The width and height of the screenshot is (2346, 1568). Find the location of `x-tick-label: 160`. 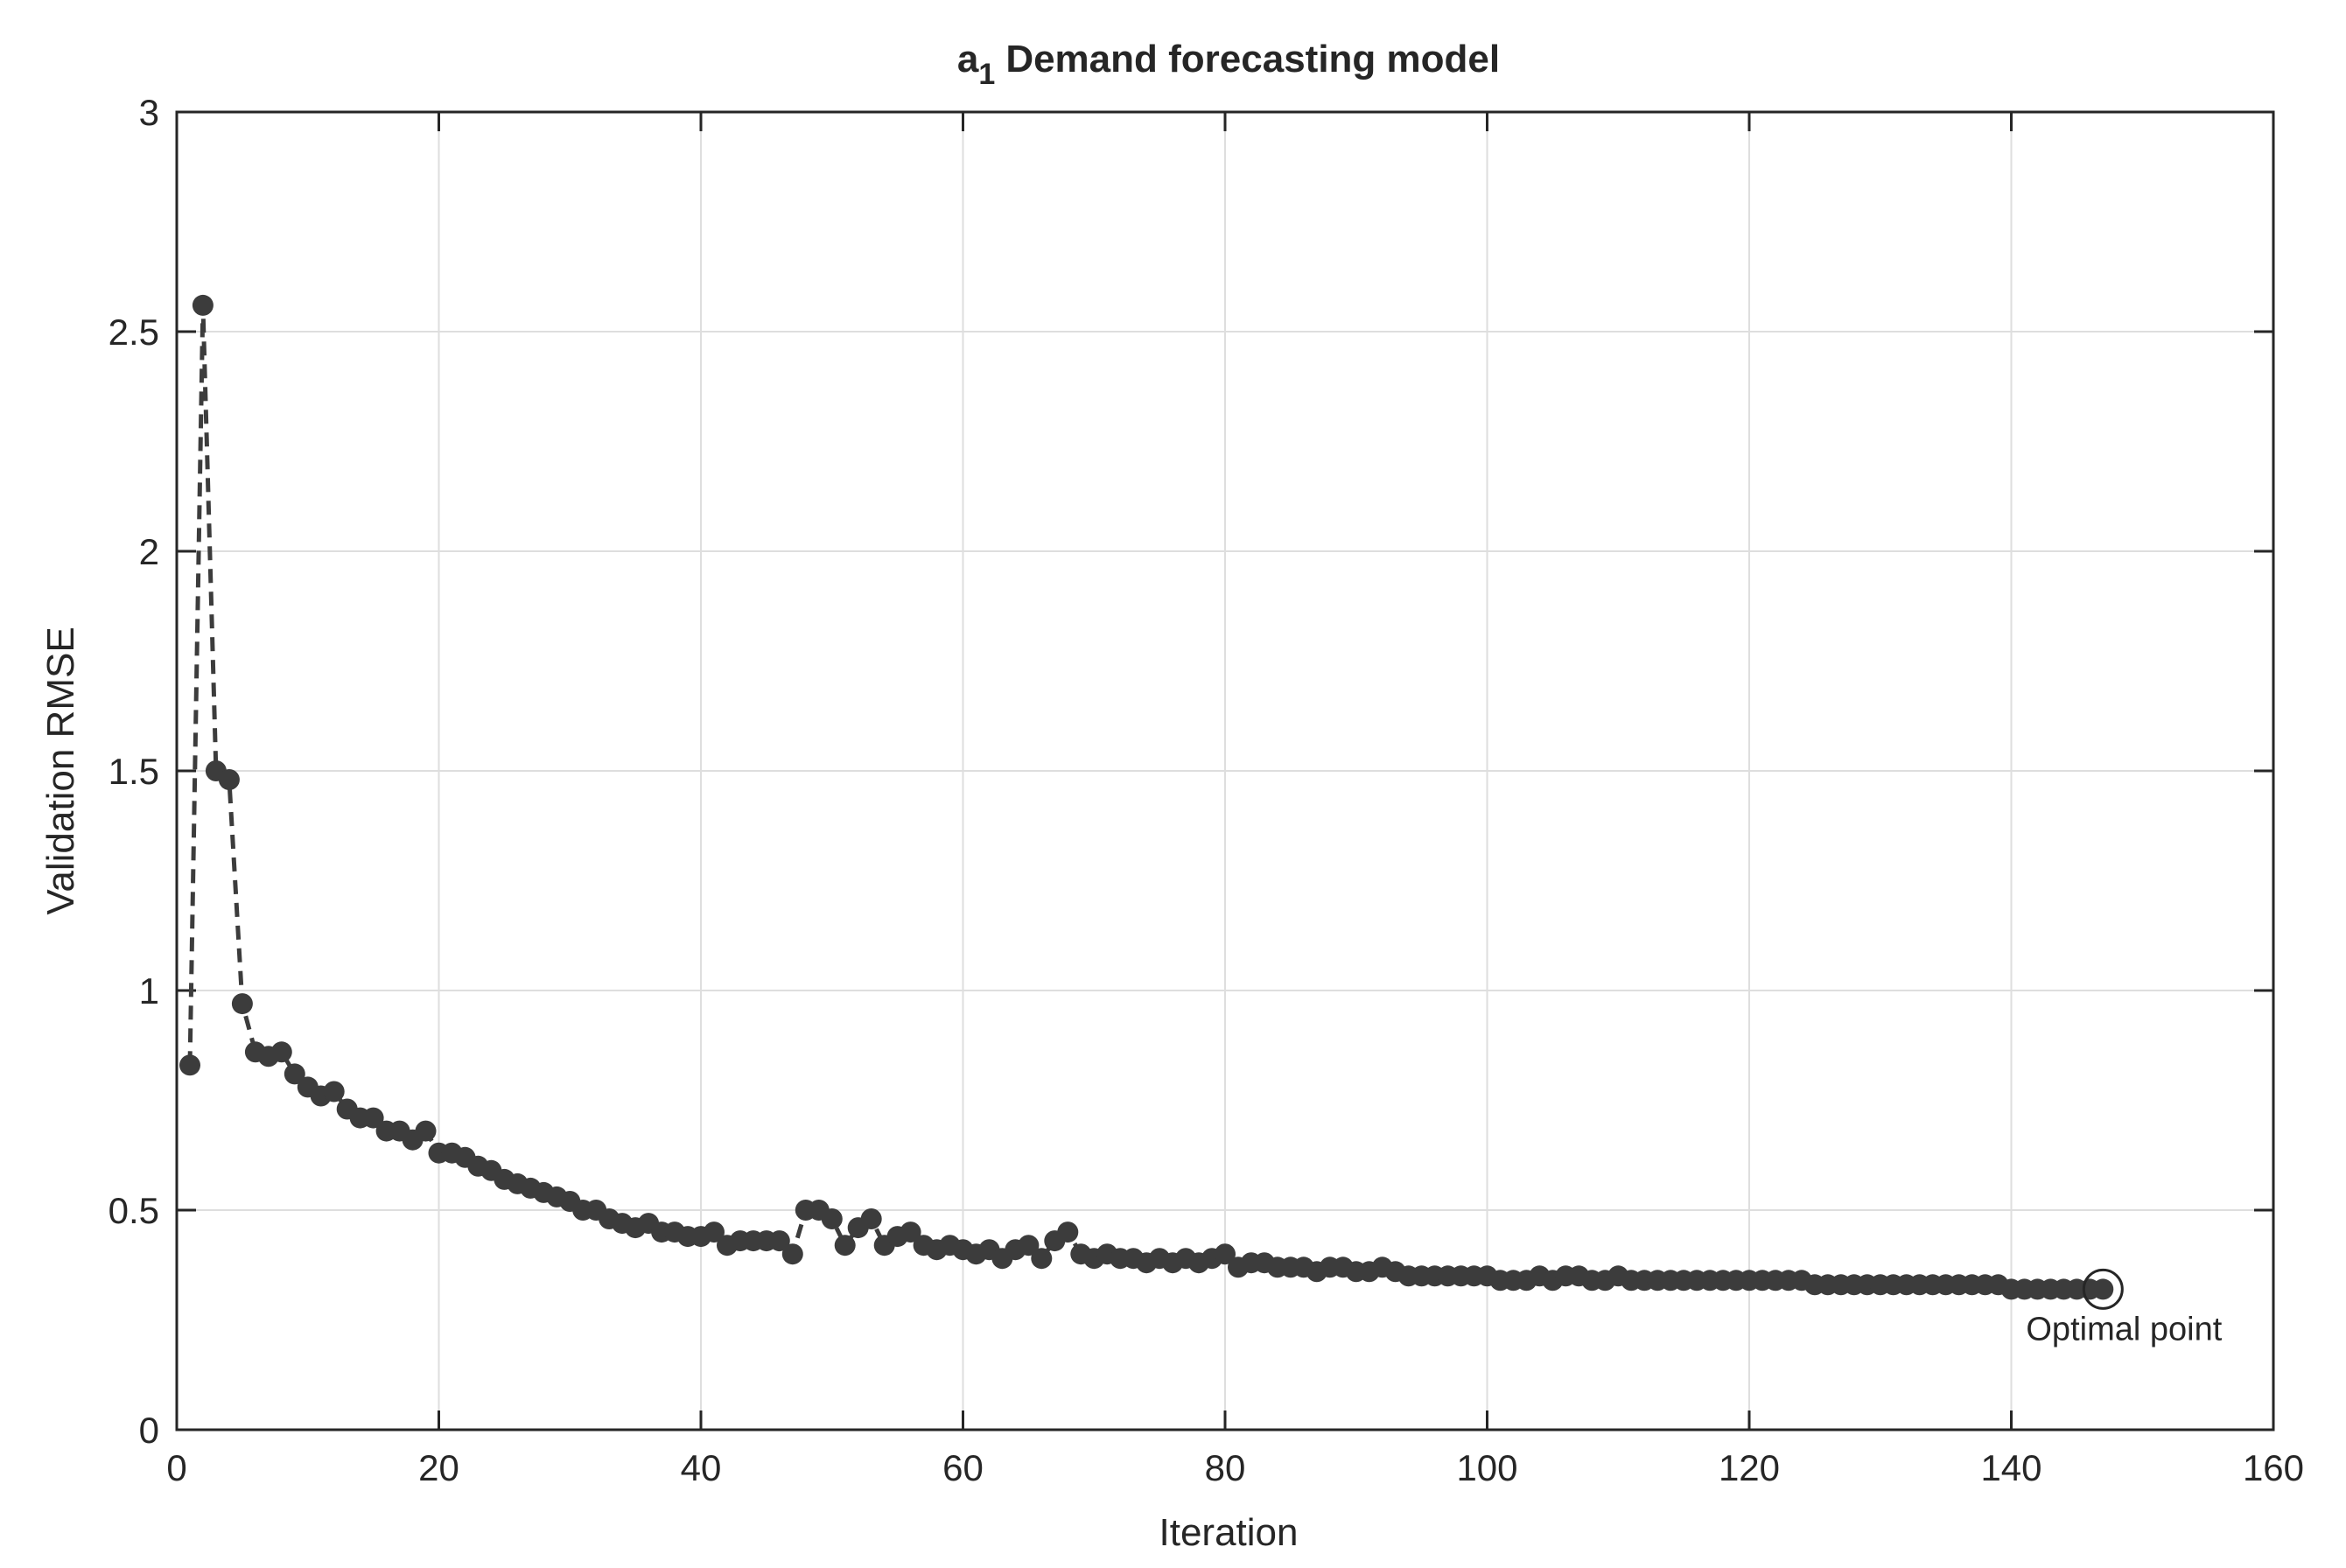

x-tick-label: 160 is located at coordinates (2274, 1467).